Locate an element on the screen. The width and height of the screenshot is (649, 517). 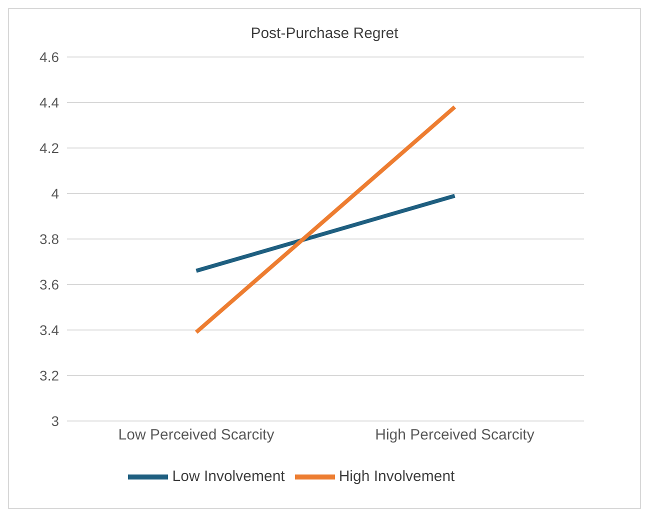
y-tick-label: 4.2 is located at coordinates (50, 148).